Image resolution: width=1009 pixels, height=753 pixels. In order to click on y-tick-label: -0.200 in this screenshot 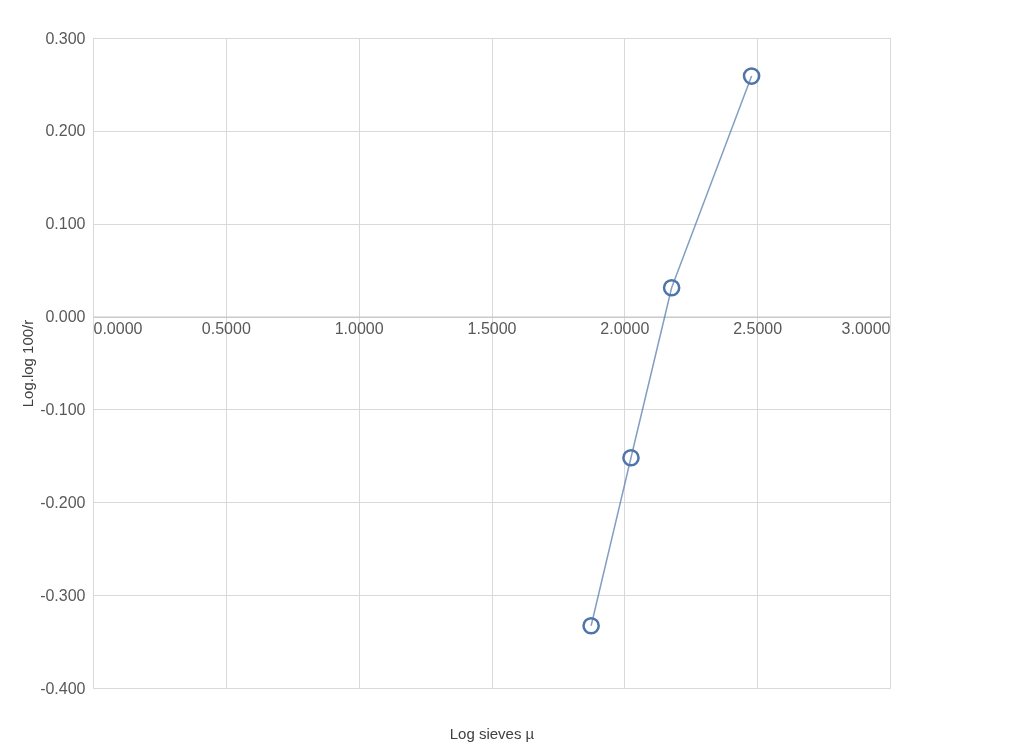, I will do `click(63, 502)`.